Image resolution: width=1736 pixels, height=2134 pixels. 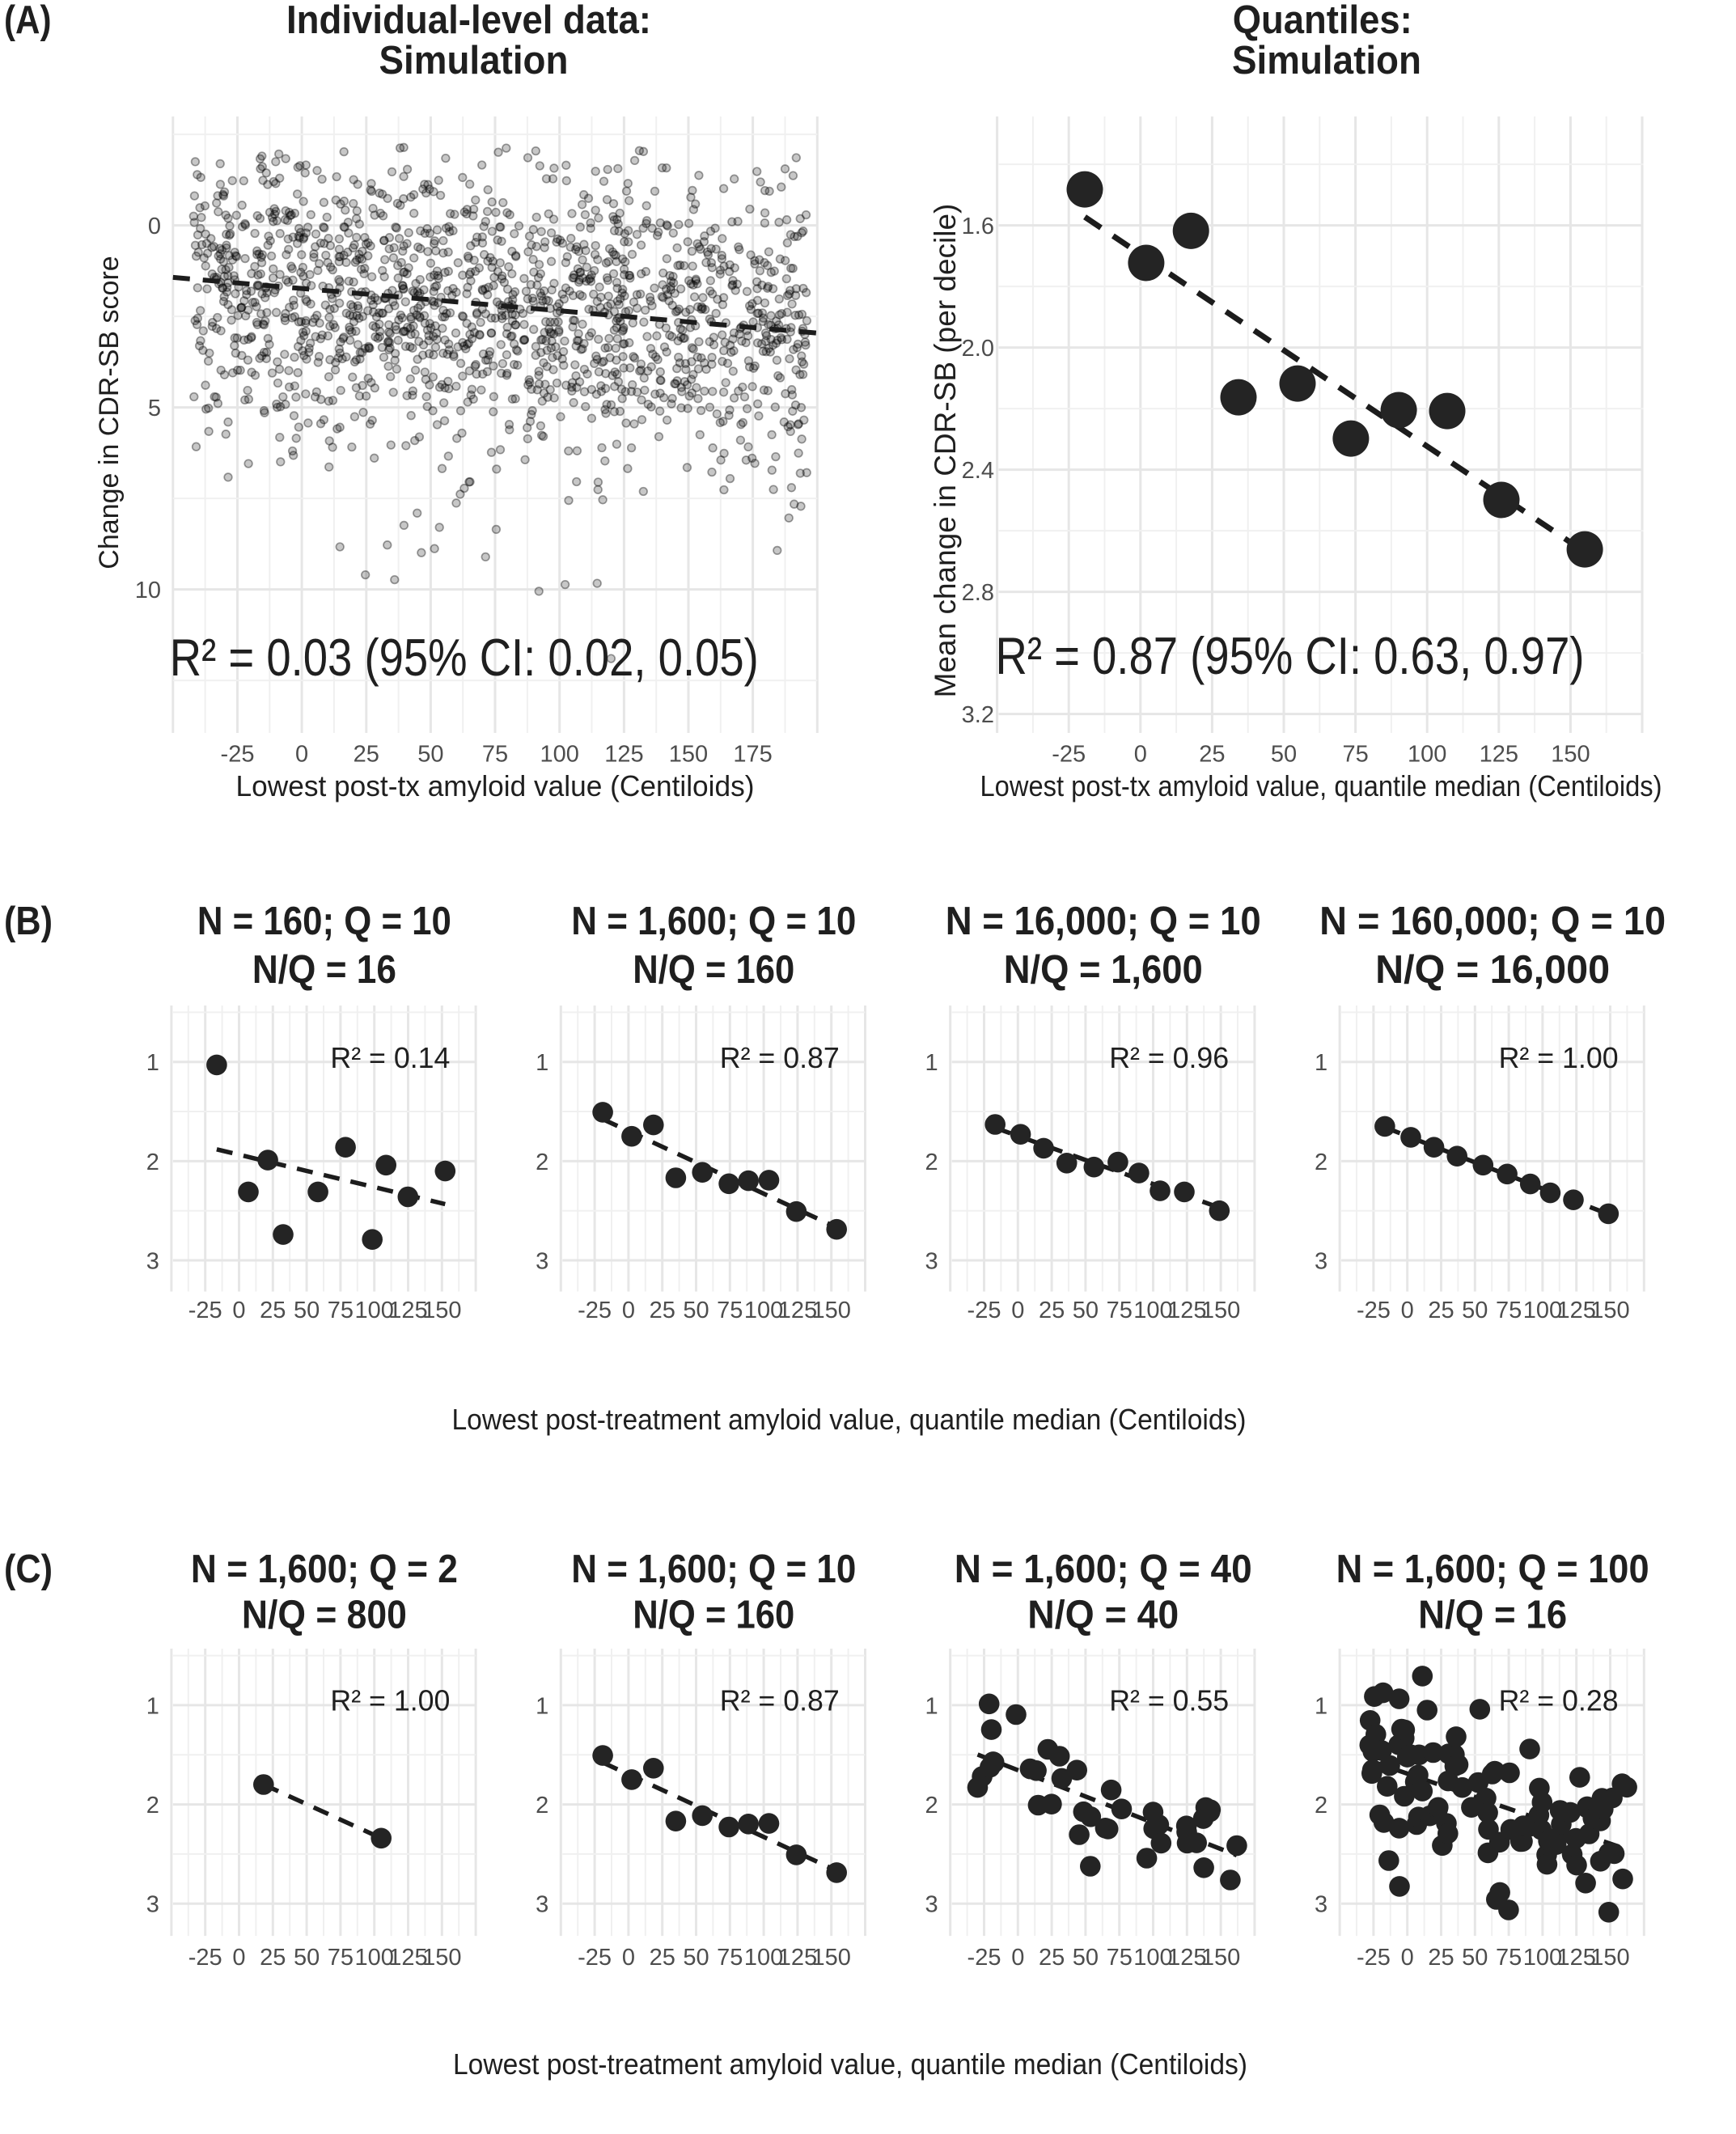 What do you see at coordinates (1169, 1057) in the screenshot?
I see `svg-text: R² = 0.96` at bounding box center [1169, 1057].